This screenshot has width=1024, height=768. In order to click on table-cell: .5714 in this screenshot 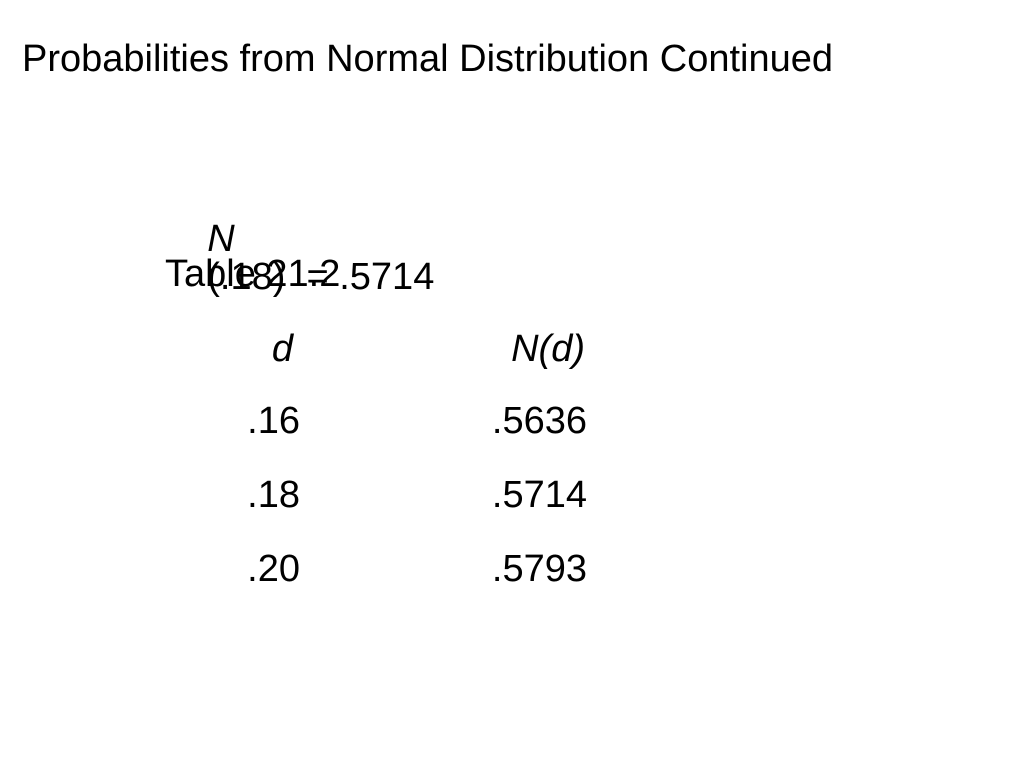, I will do `click(539, 495)`.